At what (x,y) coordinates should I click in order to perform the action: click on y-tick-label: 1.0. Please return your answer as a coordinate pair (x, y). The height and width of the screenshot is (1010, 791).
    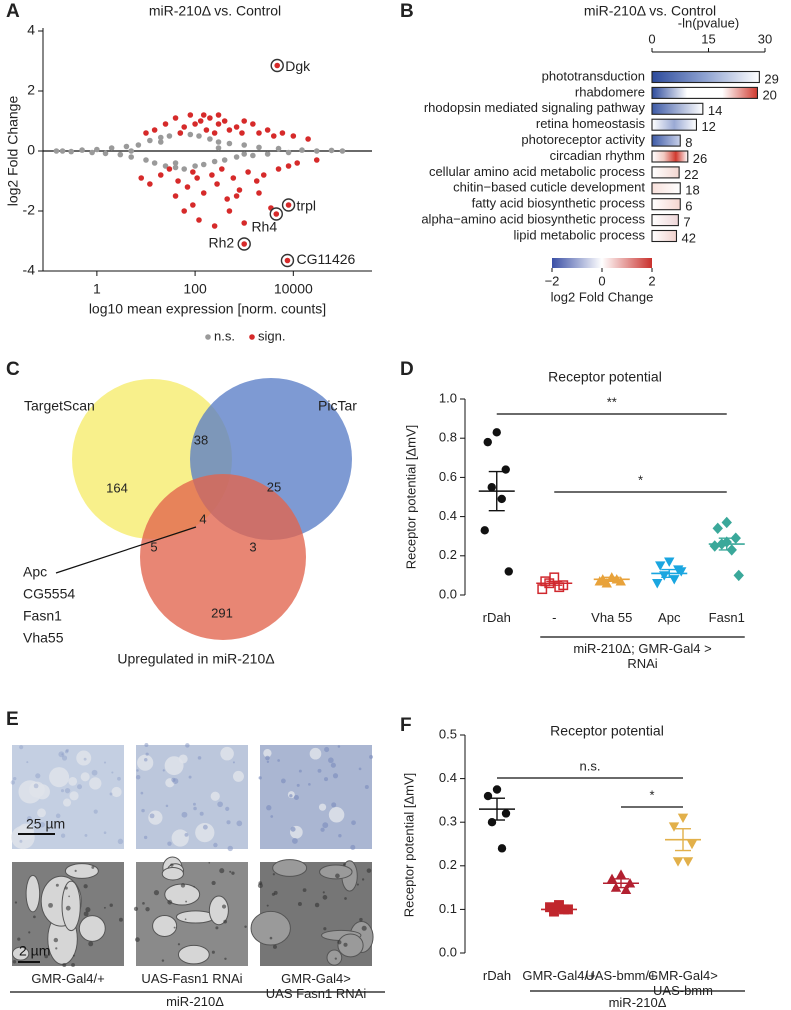
    Looking at the image, I should click on (448, 397).